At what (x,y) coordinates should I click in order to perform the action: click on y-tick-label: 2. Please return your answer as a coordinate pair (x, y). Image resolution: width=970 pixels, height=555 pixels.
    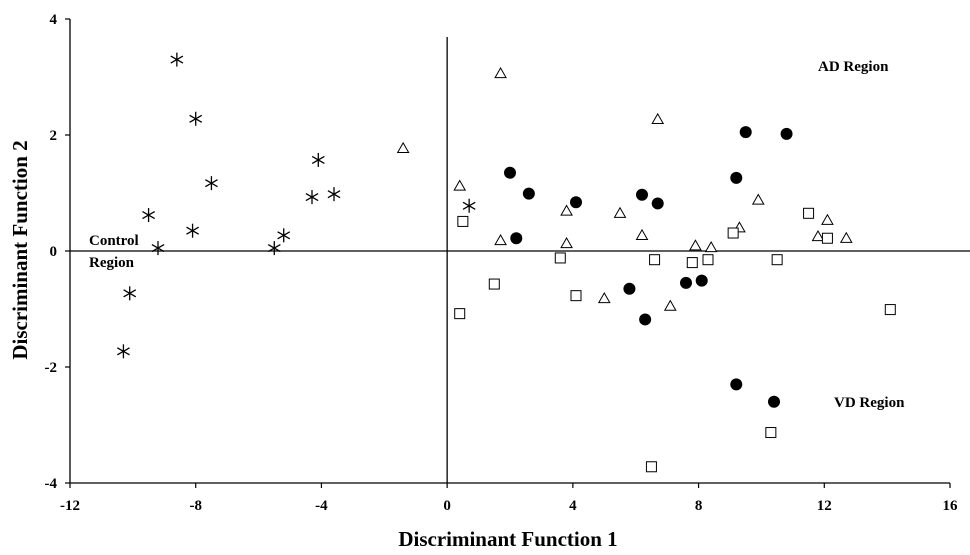
    Looking at the image, I should click on (54, 136).